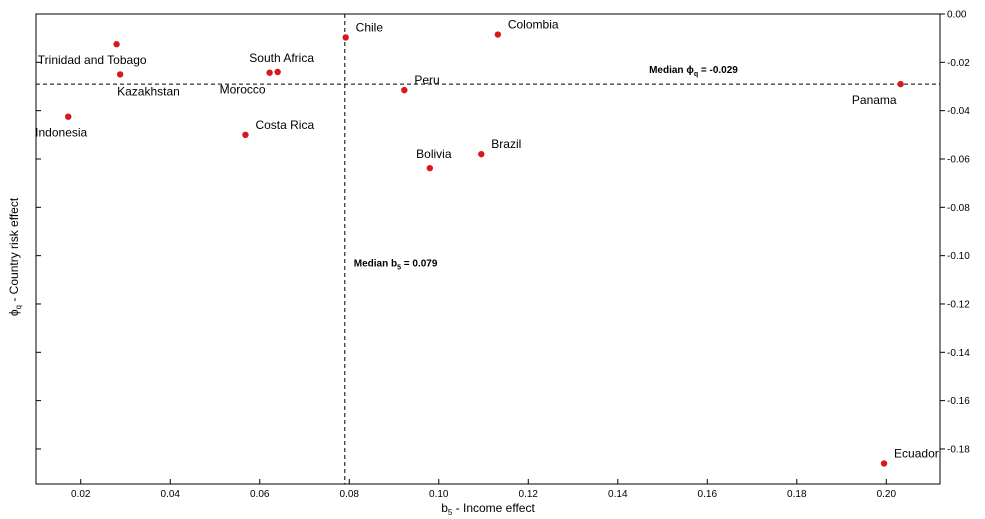  What do you see at coordinates (916, 453) in the screenshot?
I see `point-label: Ecuador` at bounding box center [916, 453].